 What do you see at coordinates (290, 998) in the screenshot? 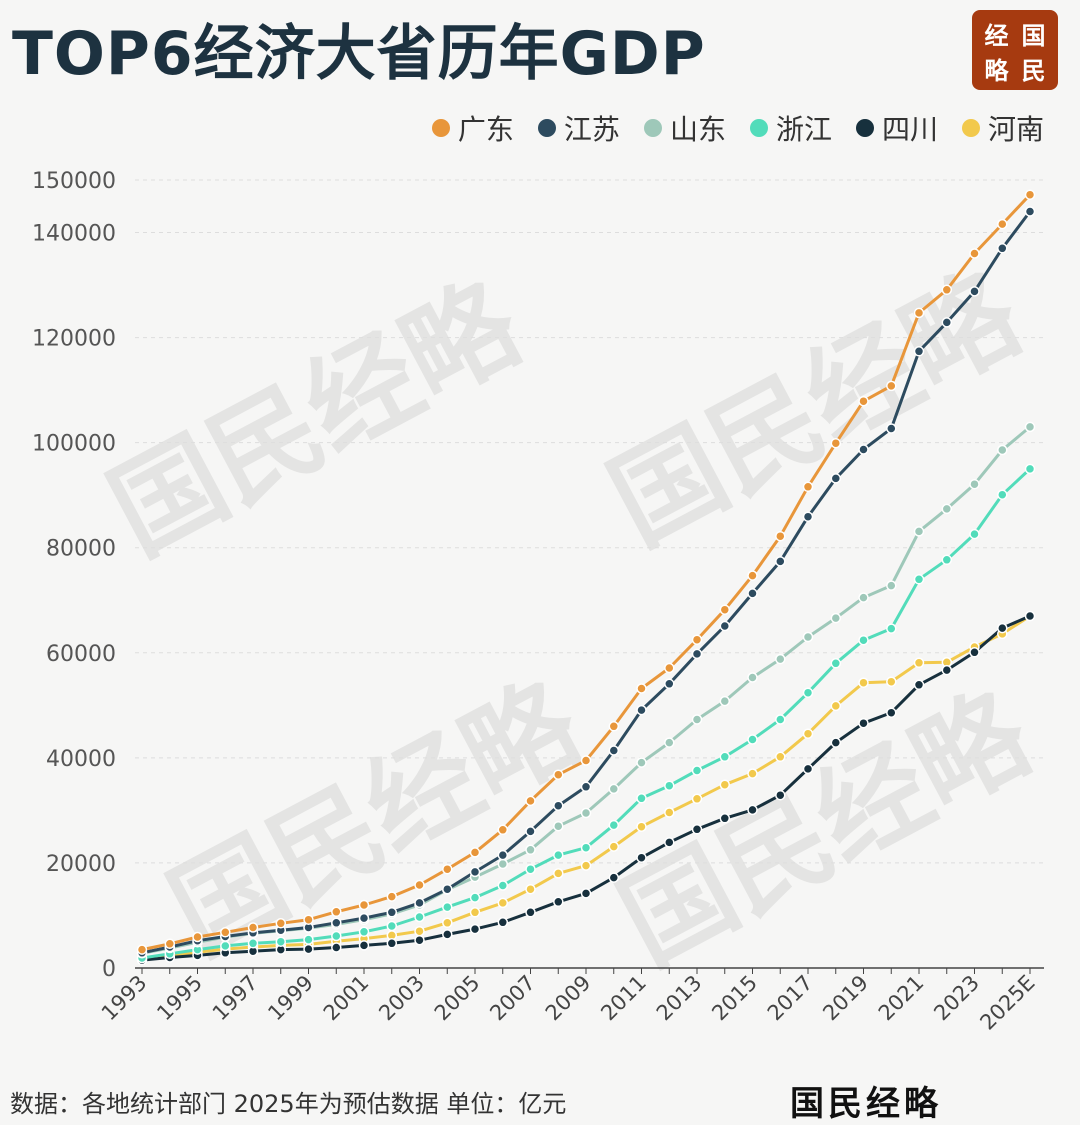
I see `x-tick-label: 1999` at bounding box center [290, 998].